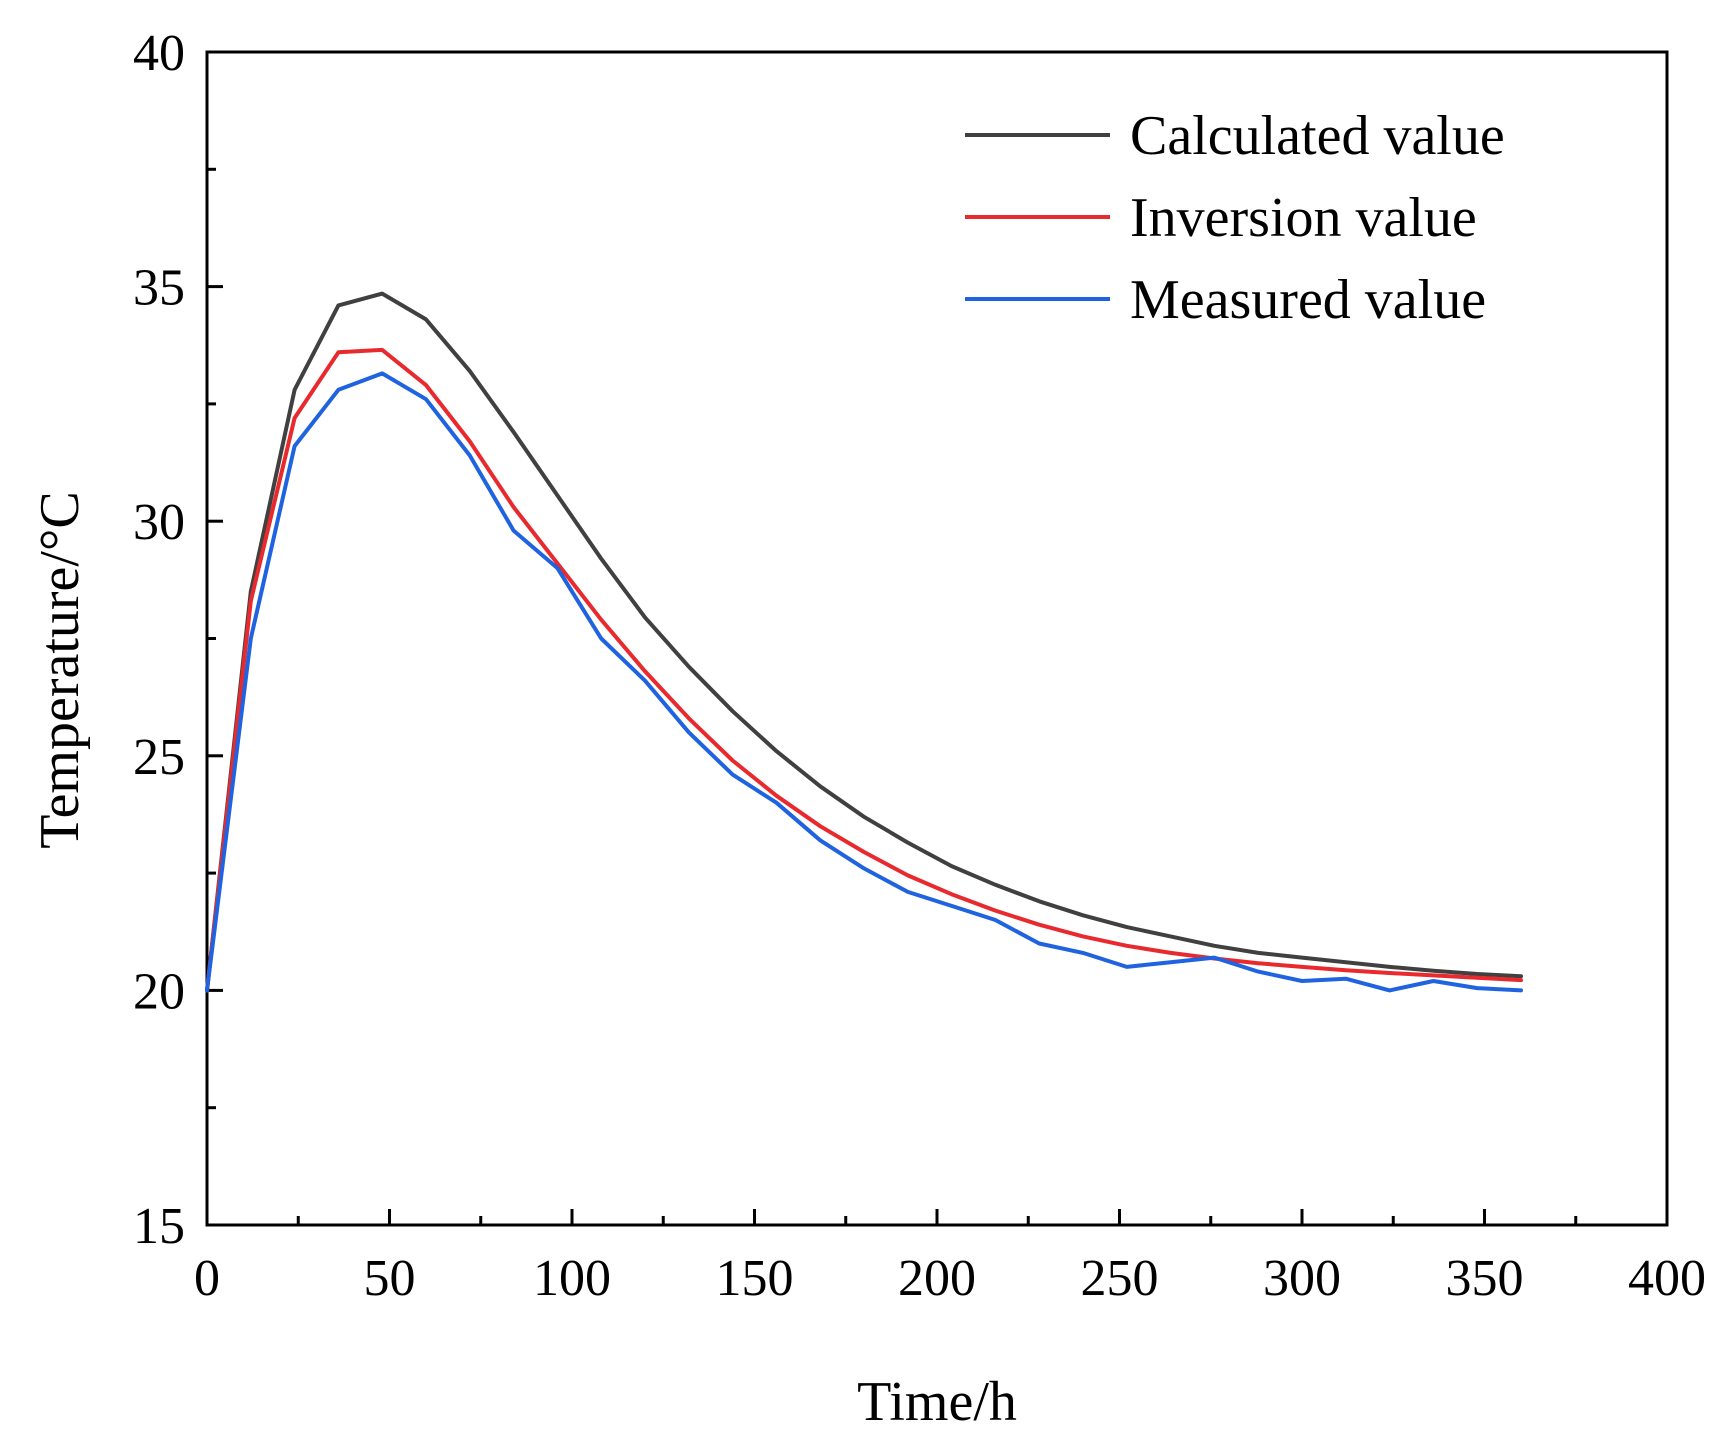 Image resolution: width=1713 pixels, height=1433 pixels. Describe the element at coordinates (159, 991) in the screenshot. I see `y-tick-label: 20` at that location.